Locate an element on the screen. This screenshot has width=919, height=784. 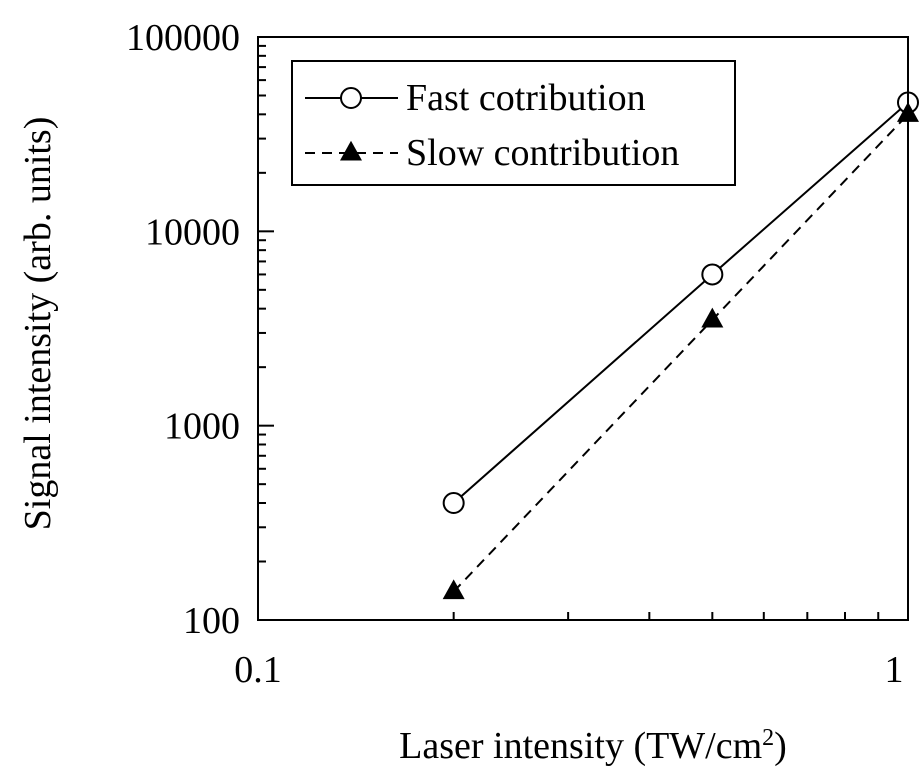
legend-label-fast: Fast cotribution is located at coordinates (526, 98).